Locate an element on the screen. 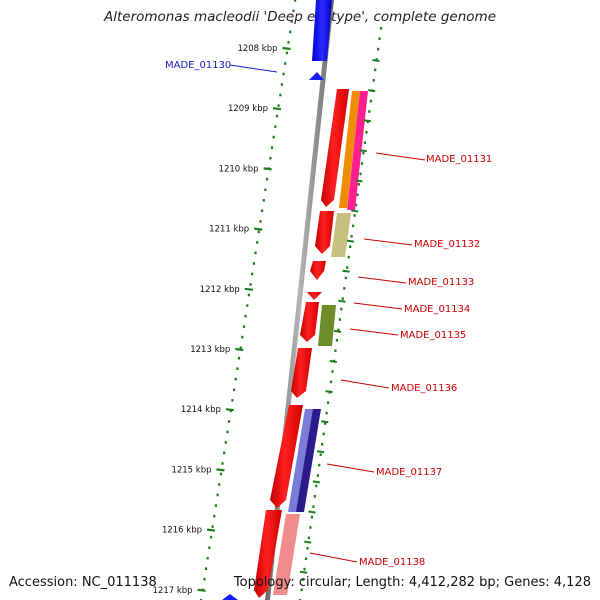  kbp-label: 1217 kbp is located at coordinates (173, 591).